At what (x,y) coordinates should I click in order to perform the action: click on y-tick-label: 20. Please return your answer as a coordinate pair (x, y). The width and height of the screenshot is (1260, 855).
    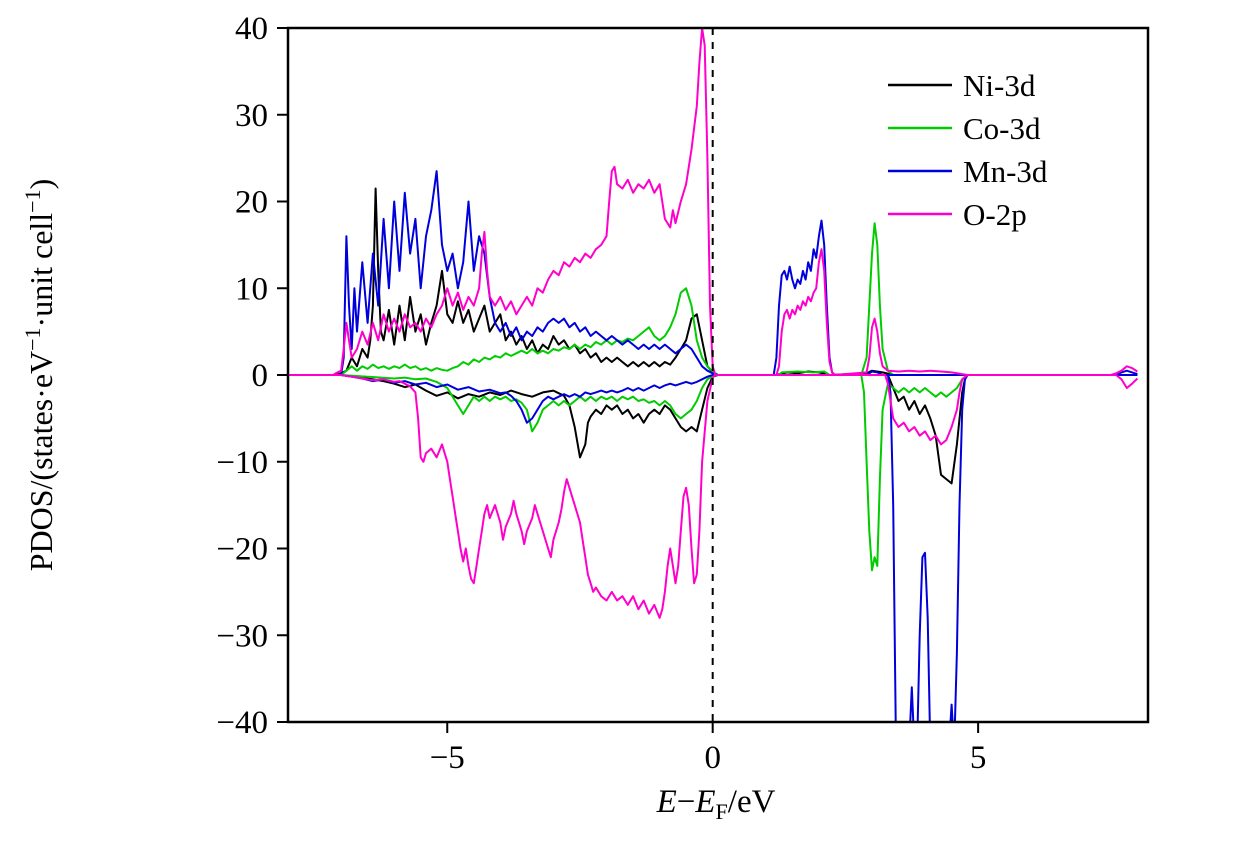
    Looking at the image, I should click on (251, 203).